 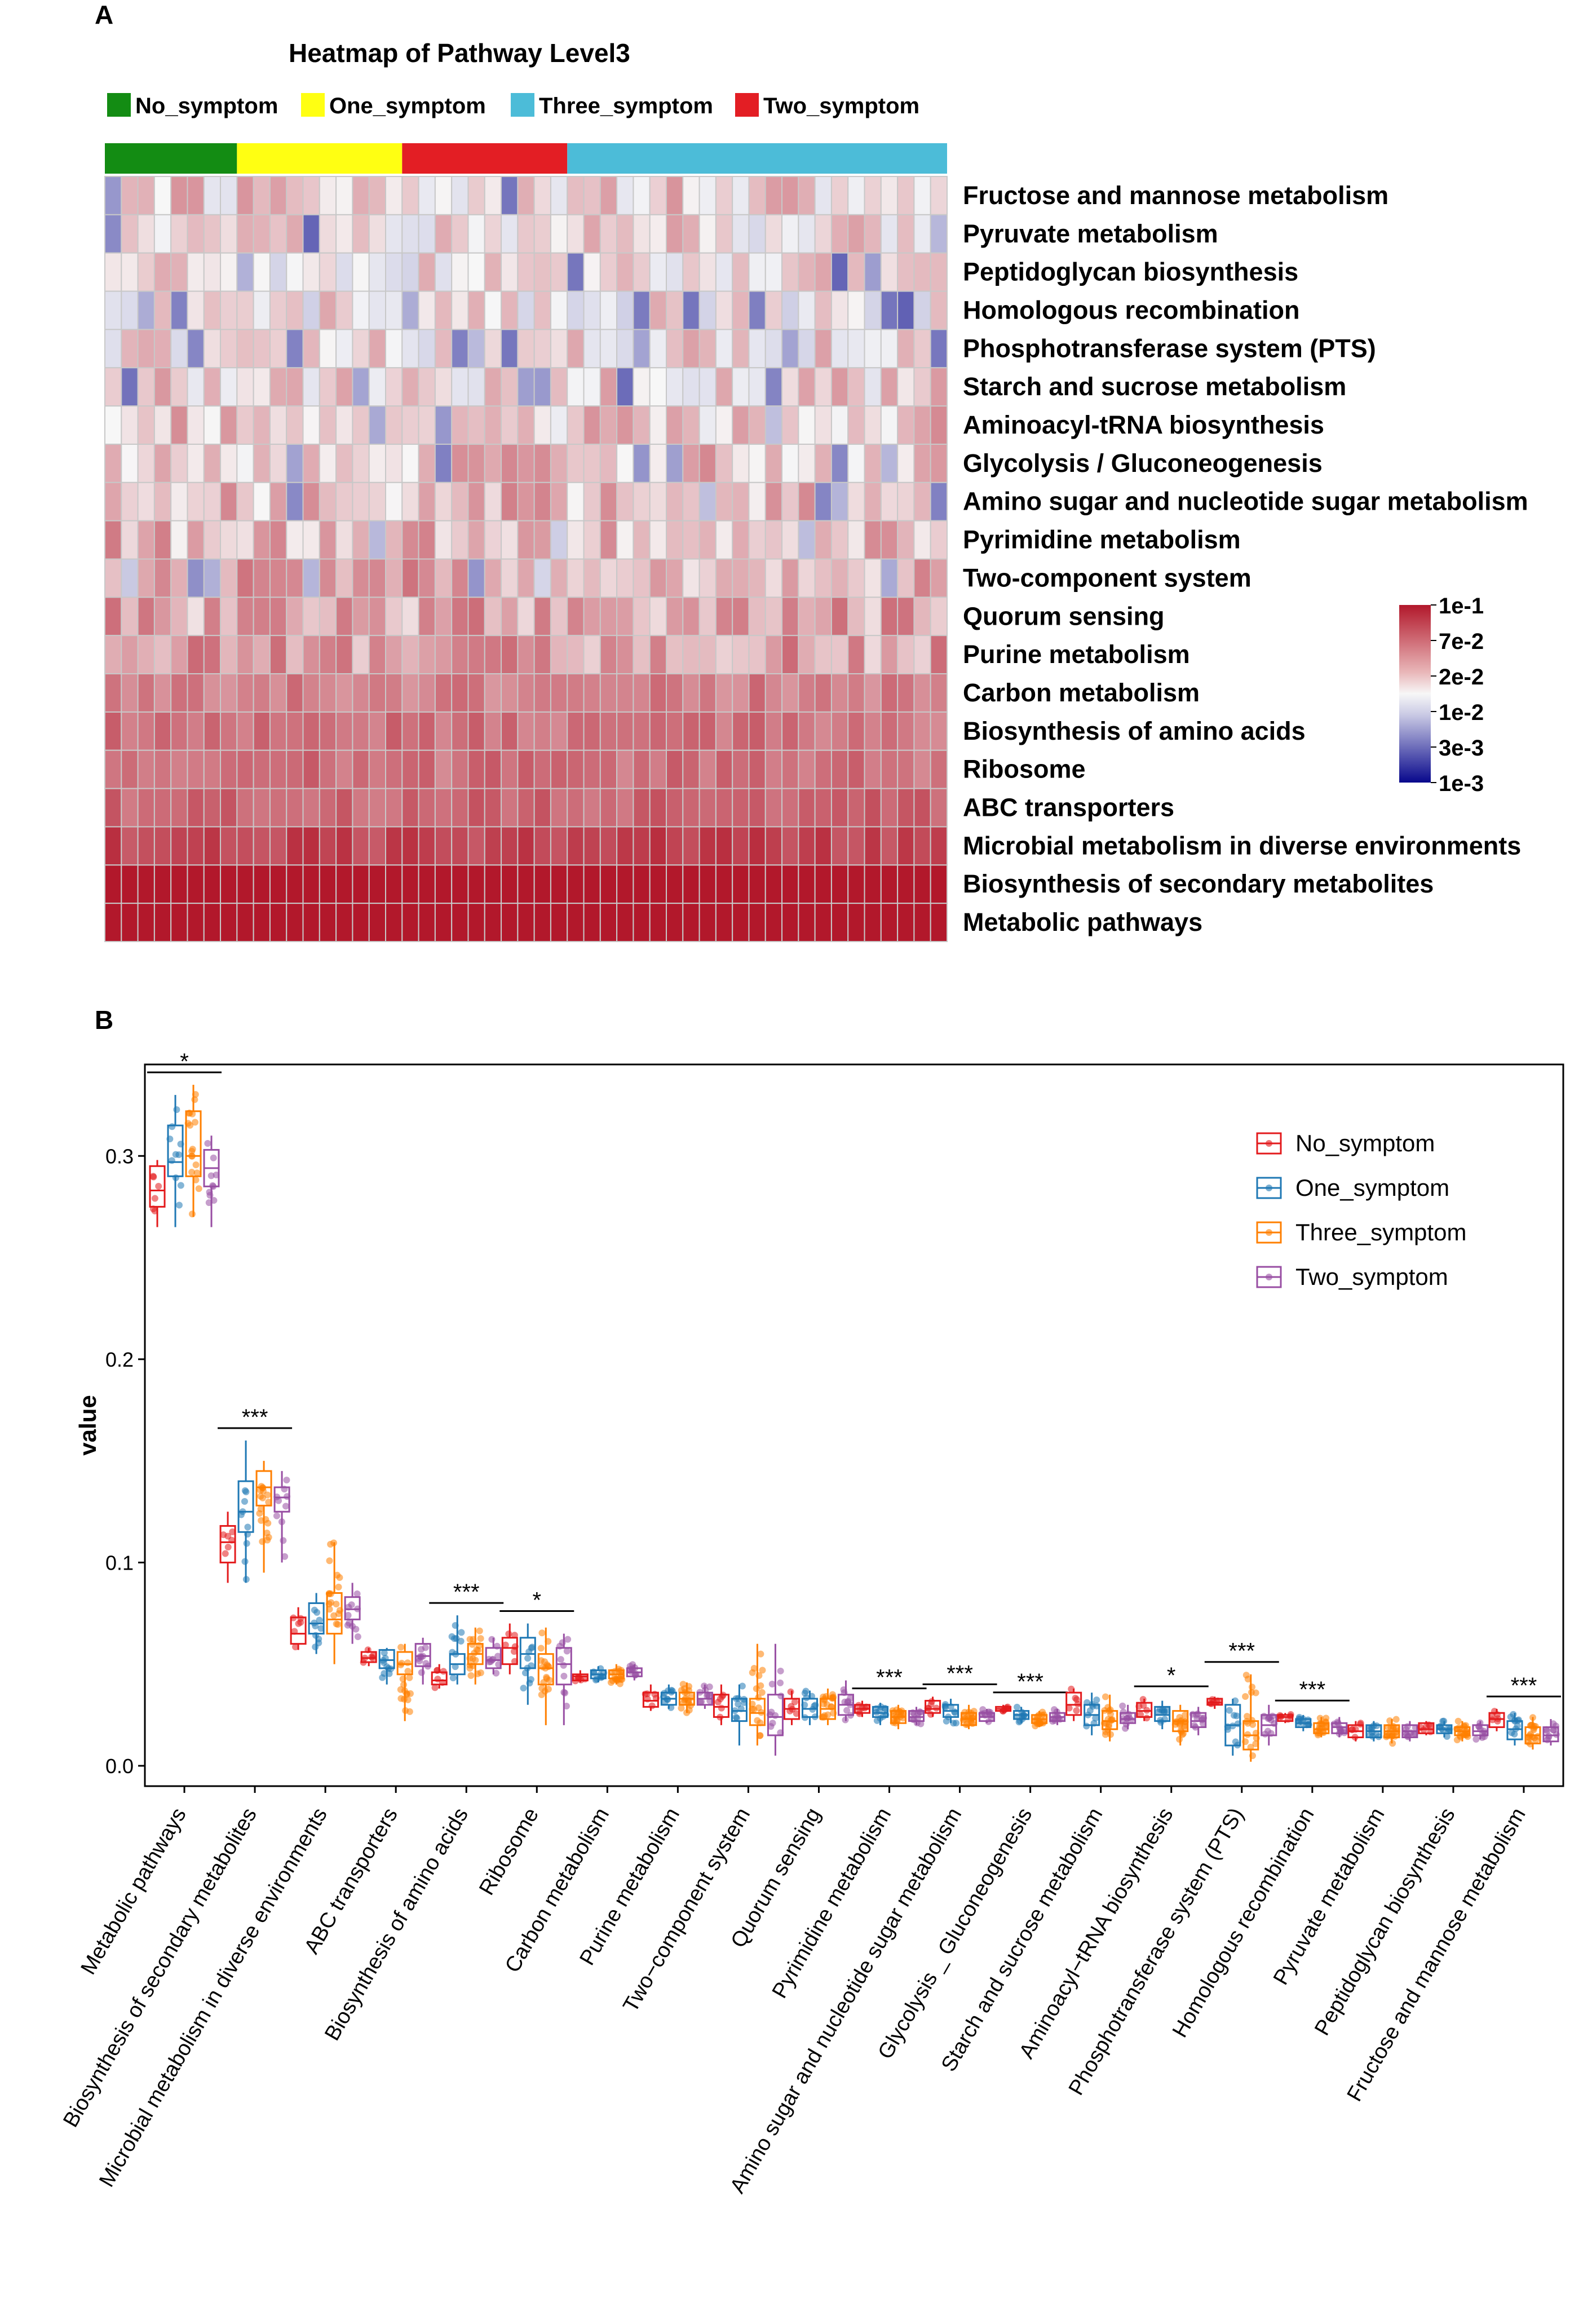 I want to click on x-tick-label: Peptidoglycan biosynthesis, so click(x=1385, y=1922).